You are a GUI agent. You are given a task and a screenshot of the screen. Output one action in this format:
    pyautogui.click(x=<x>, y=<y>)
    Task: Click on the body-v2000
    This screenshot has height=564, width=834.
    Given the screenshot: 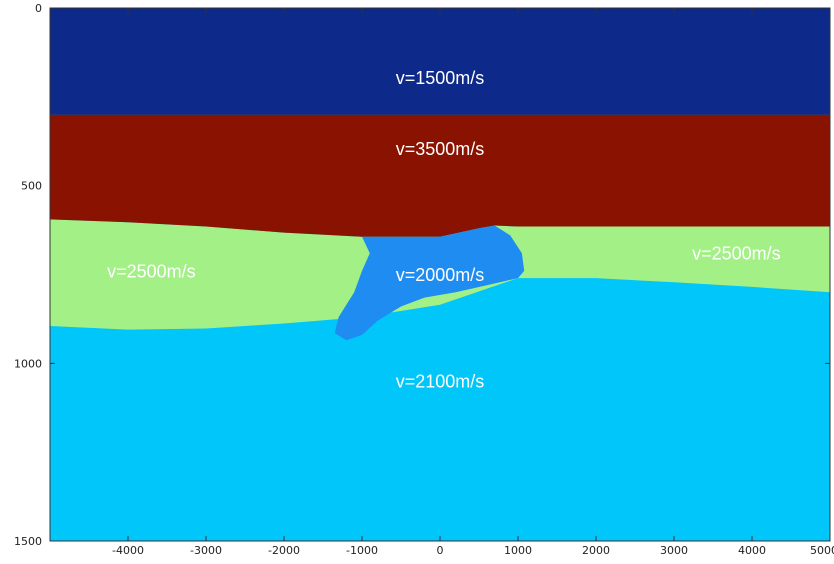 What is the action you would take?
    pyautogui.click(x=429, y=283)
    